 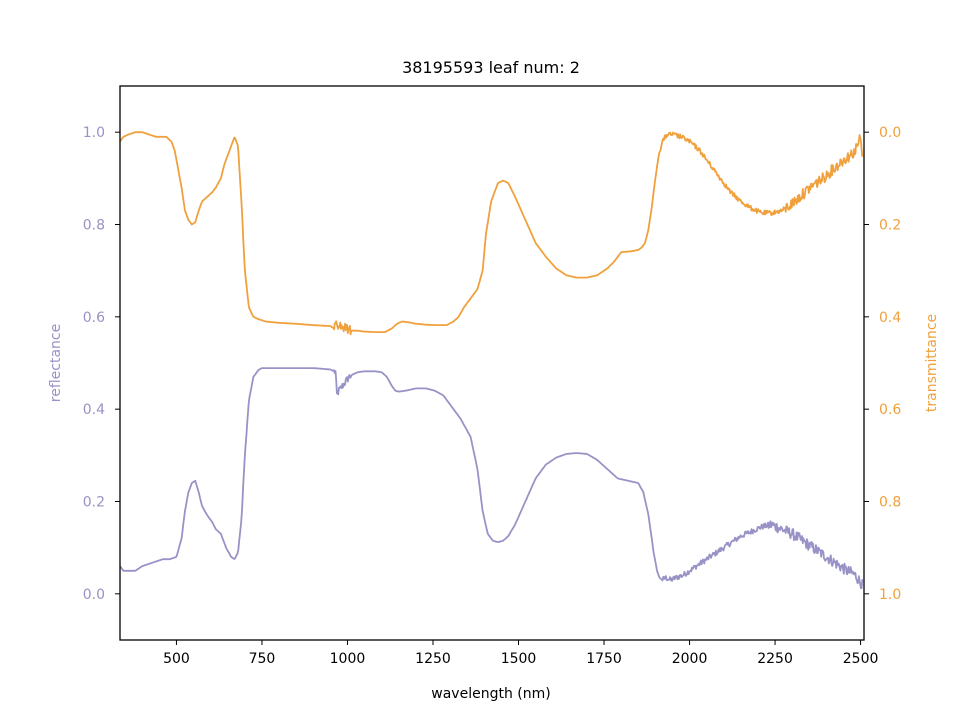 I want to click on y-axis-label-left: reflectance, so click(x=56, y=363).